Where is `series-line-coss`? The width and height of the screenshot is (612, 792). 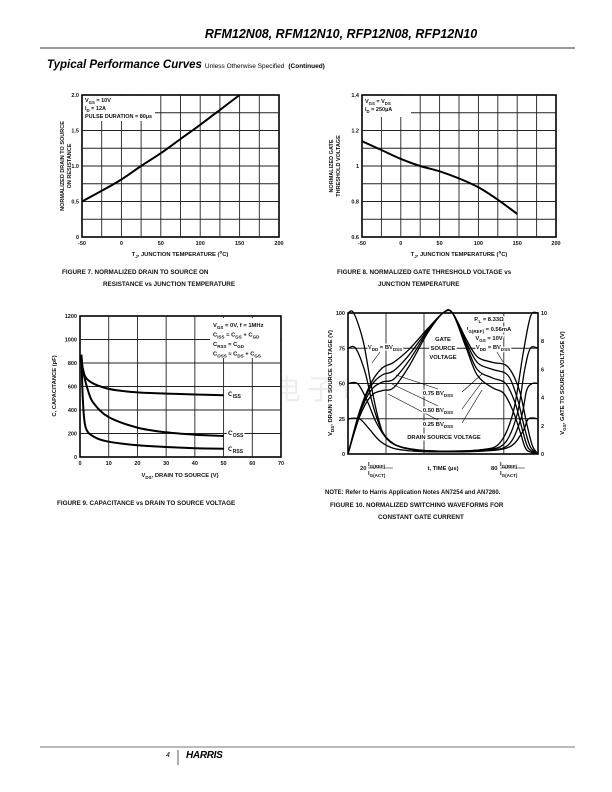 series-line-coss is located at coordinates (152, 395).